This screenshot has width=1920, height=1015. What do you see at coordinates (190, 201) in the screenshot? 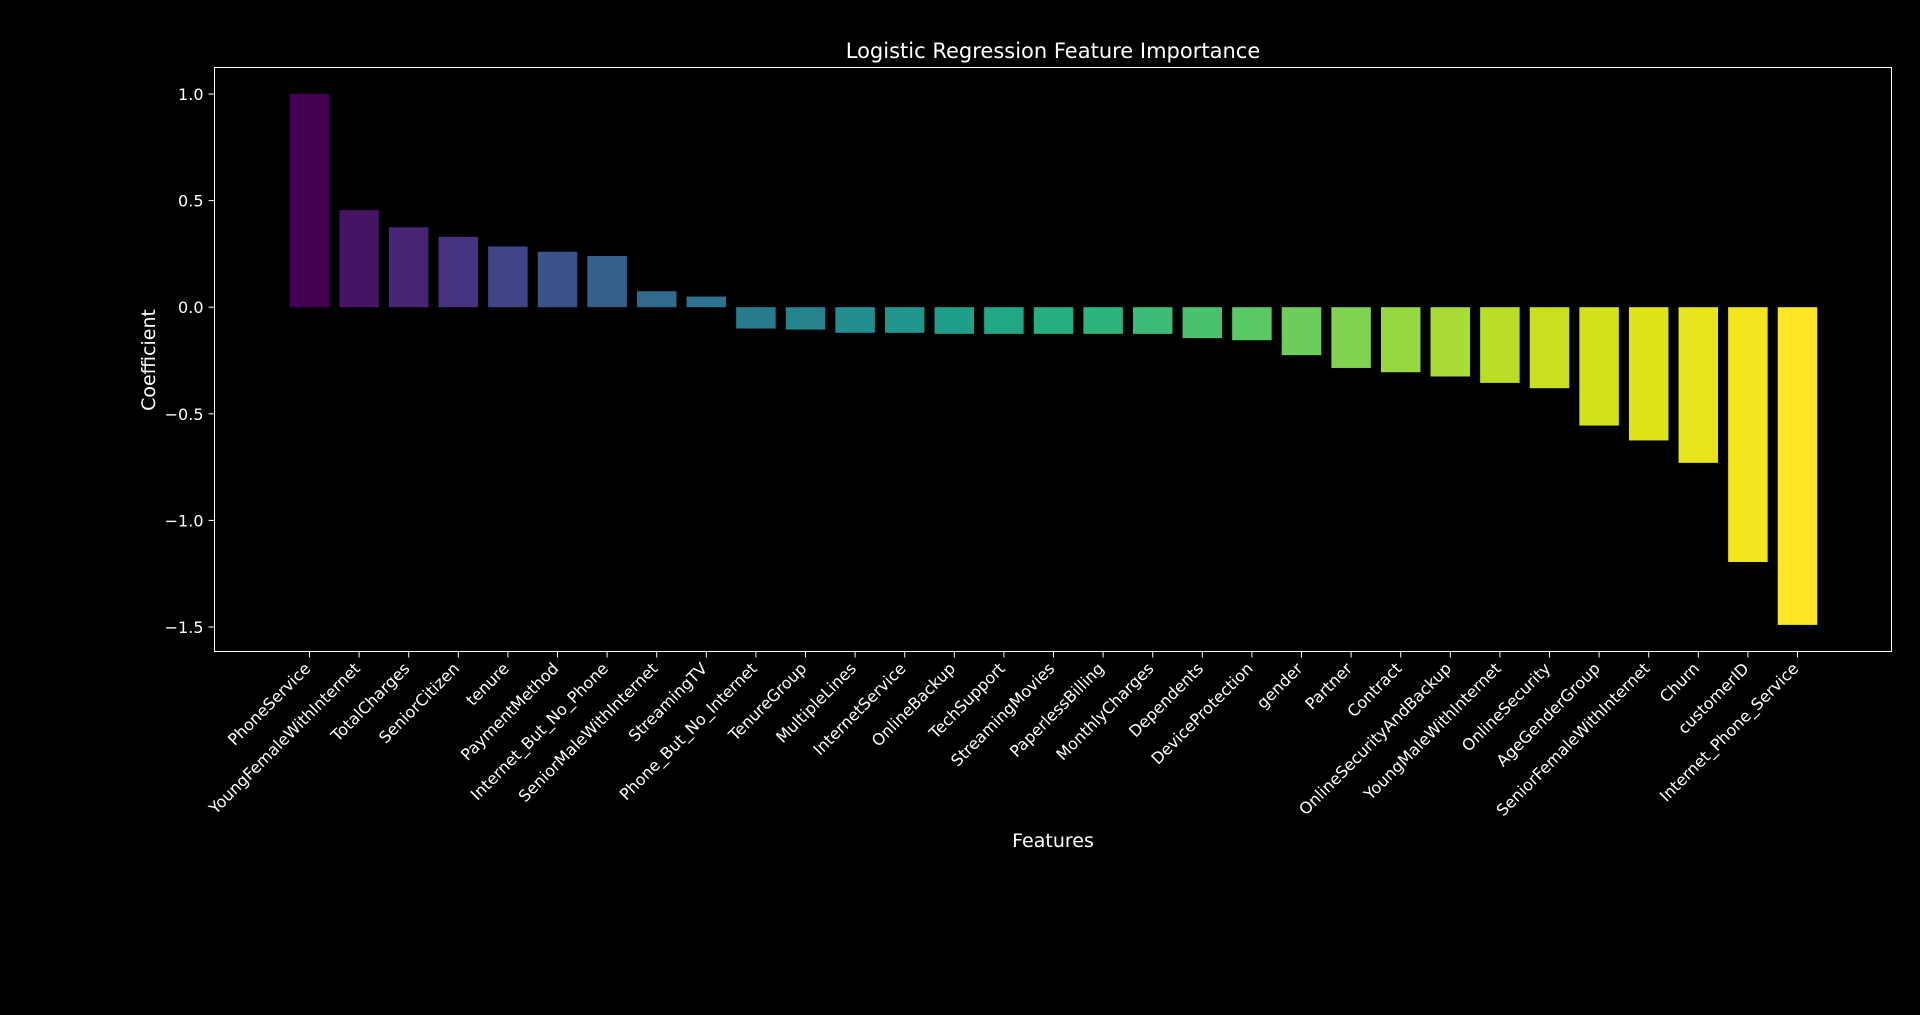
I see `y-tick-label: 0.5` at bounding box center [190, 201].